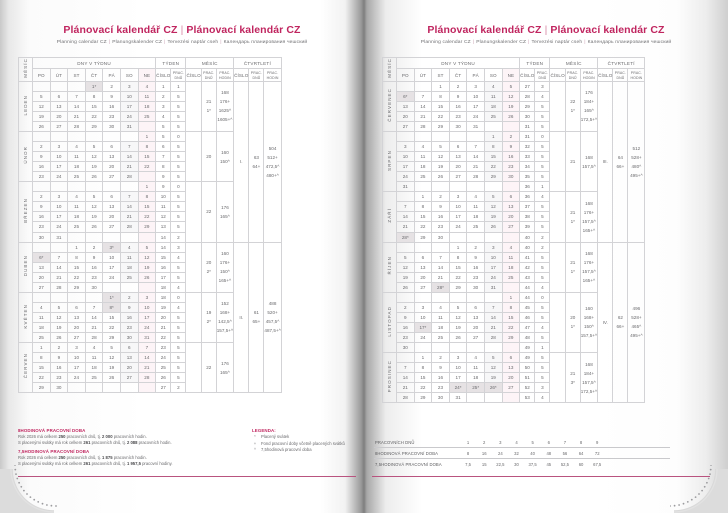 The height and width of the screenshot is (513, 728). What do you see at coordinates (493, 277) in the screenshot?
I see `day-cell: 24` at bounding box center [493, 277].